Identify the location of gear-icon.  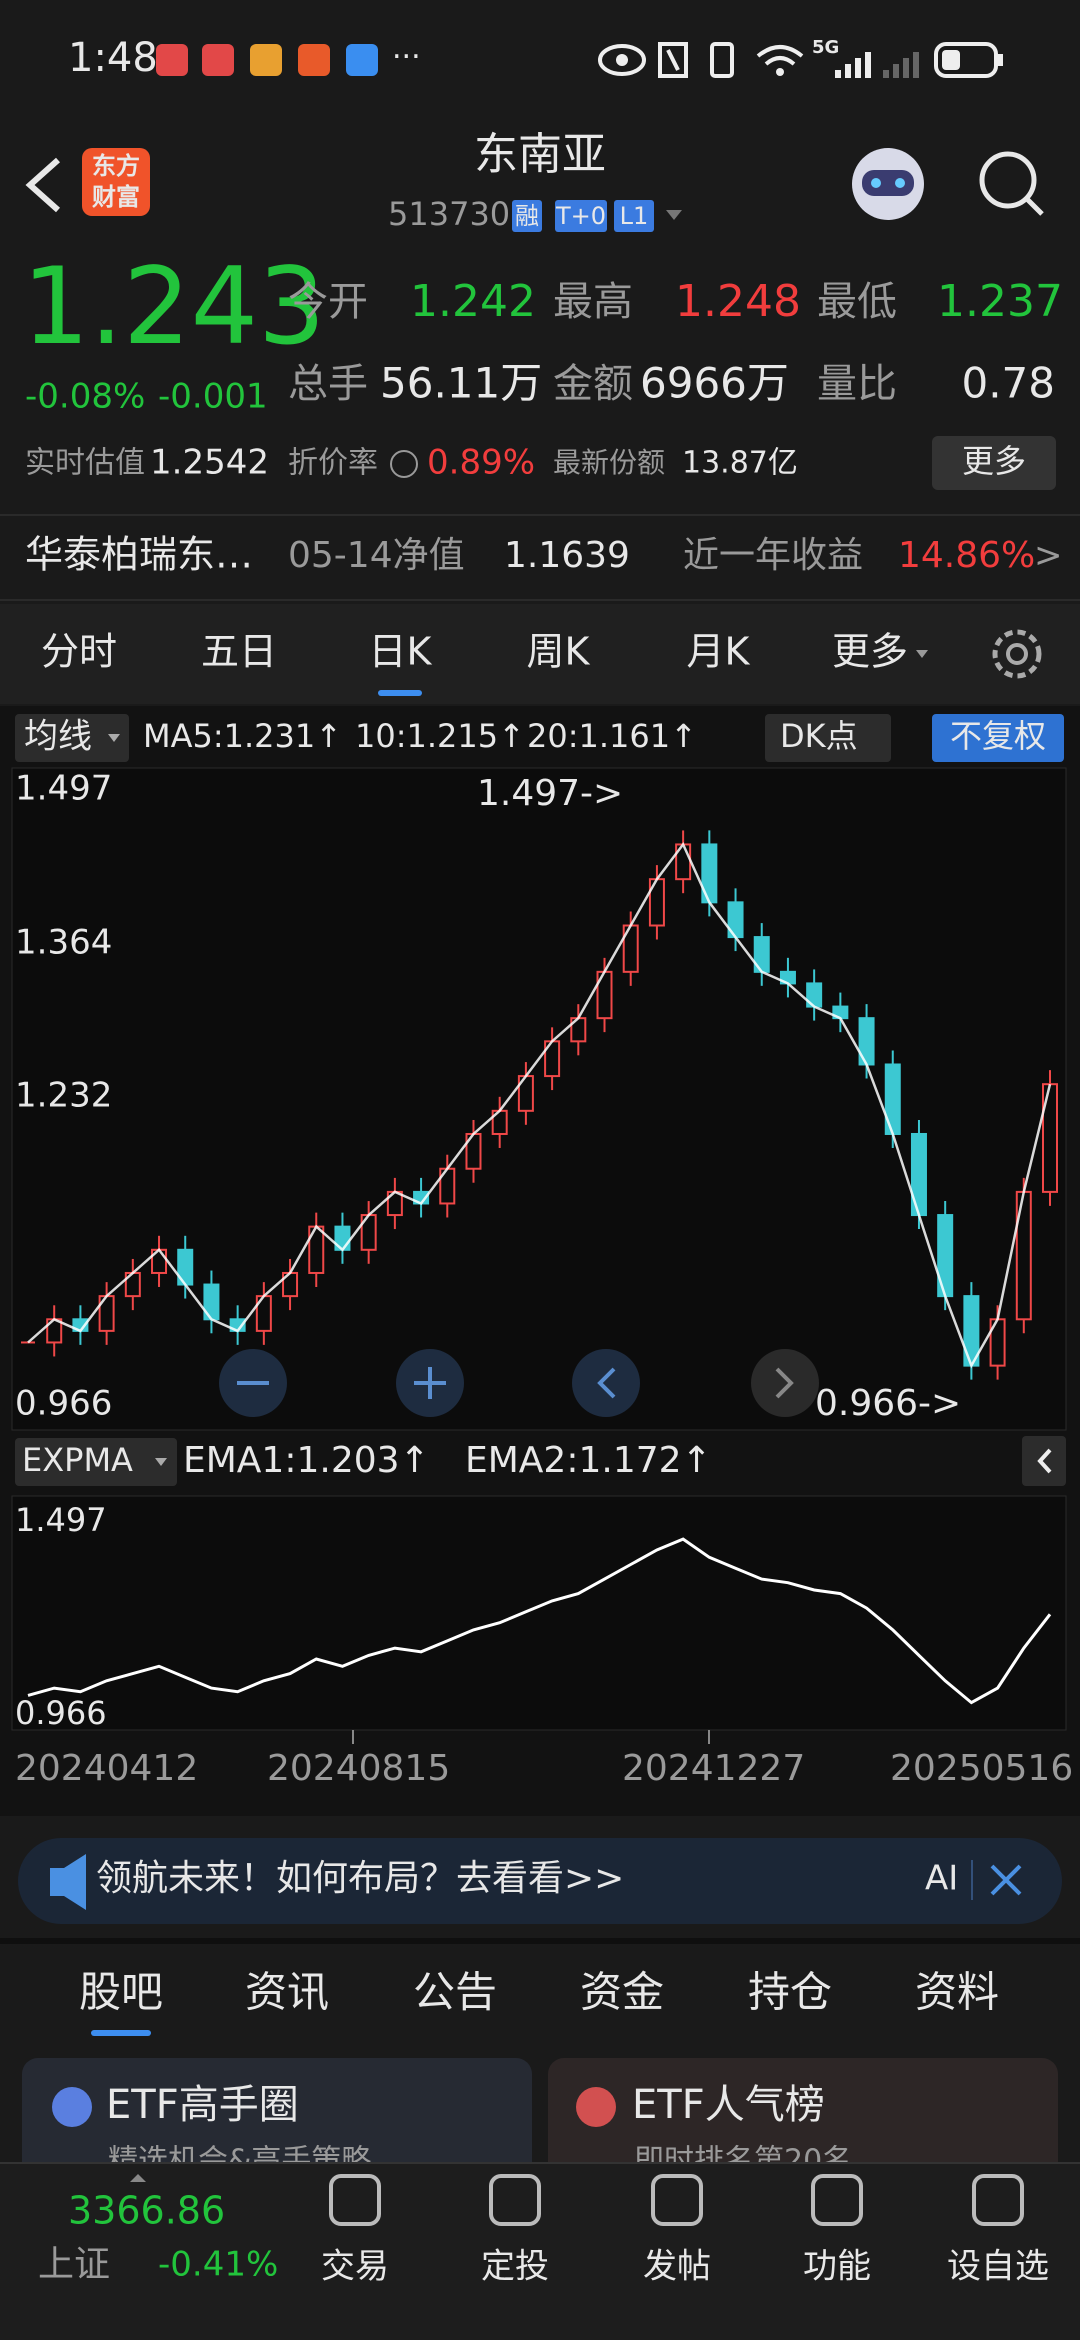
(1017, 654).